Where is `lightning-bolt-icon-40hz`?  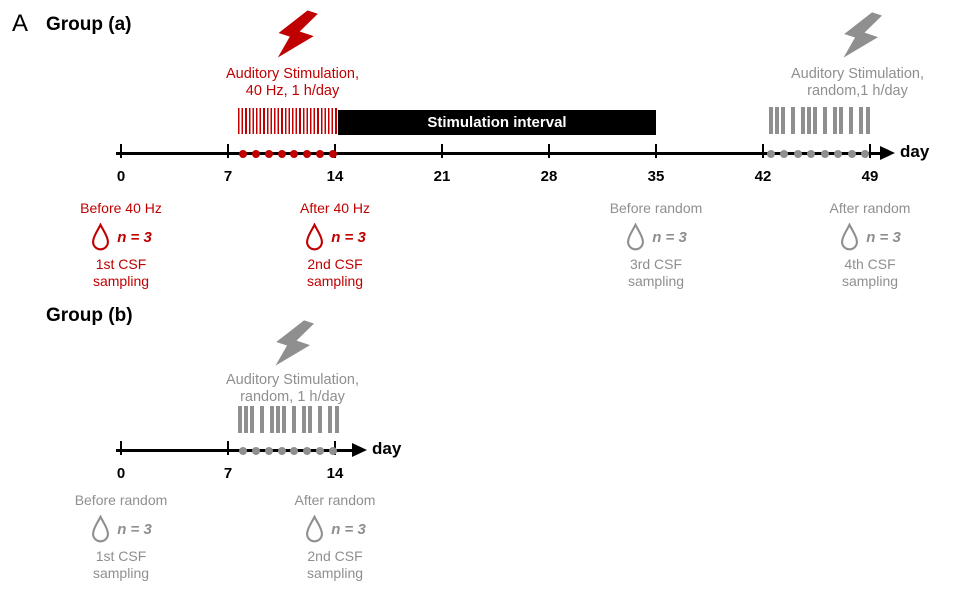 lightning-bolt-icon-40hz is located at coordinates (297, 34).